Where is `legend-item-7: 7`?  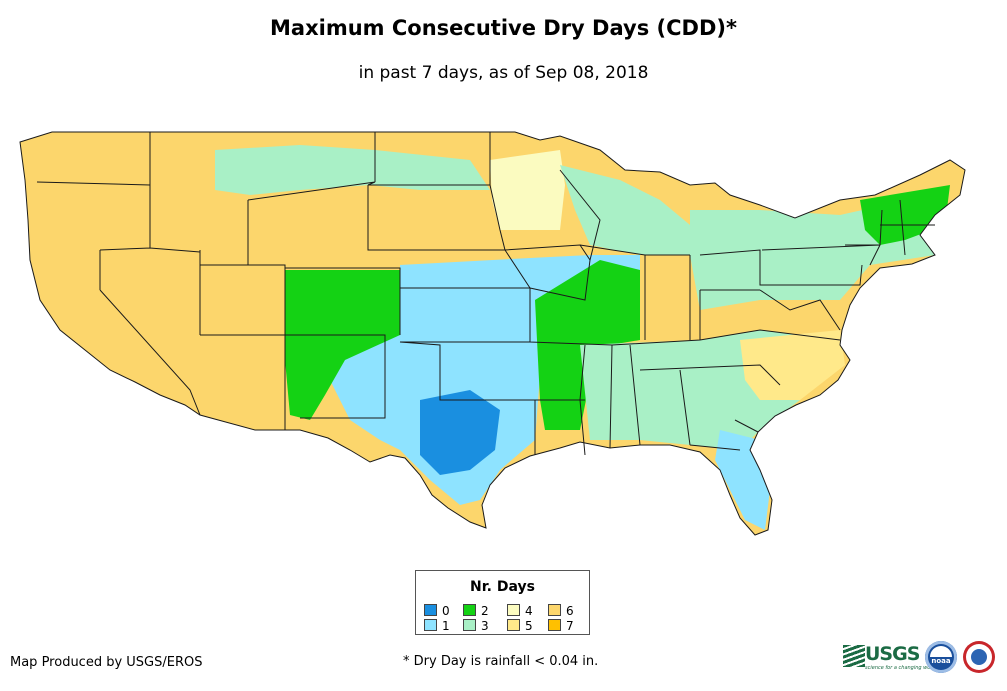
legend-item-7: 7 is located at coordinates (561, 625).